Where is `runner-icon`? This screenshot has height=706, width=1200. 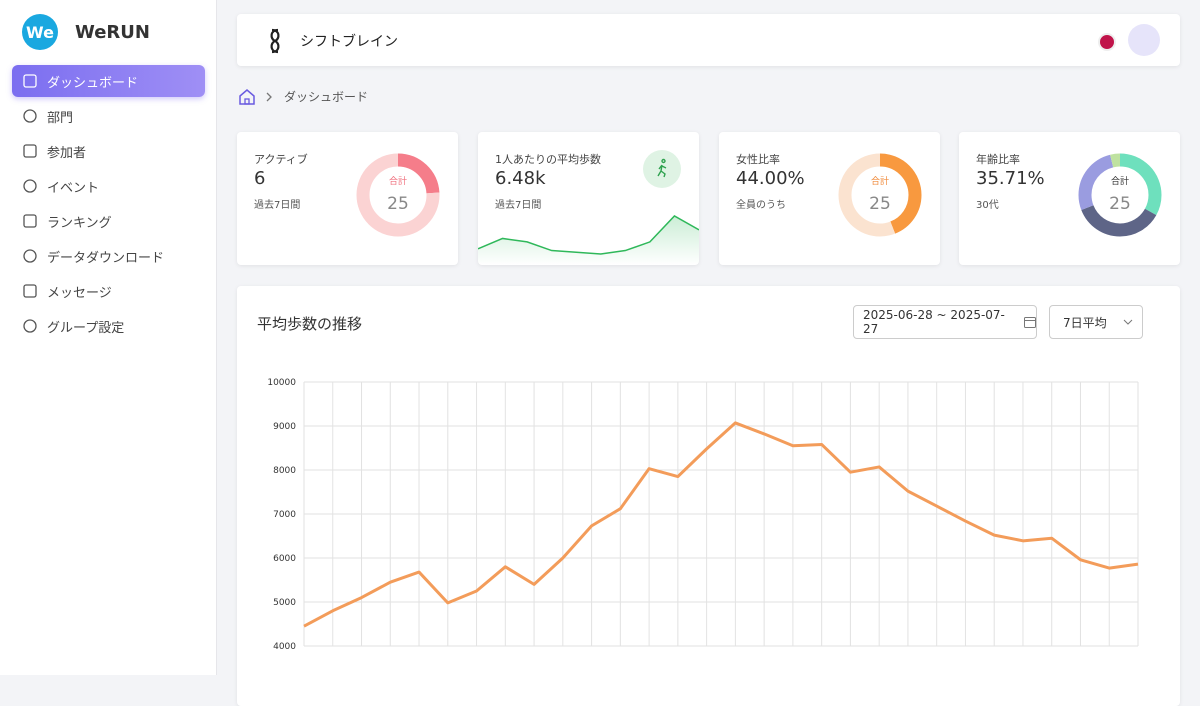
runner-icon is located at coordinates (662, 168).